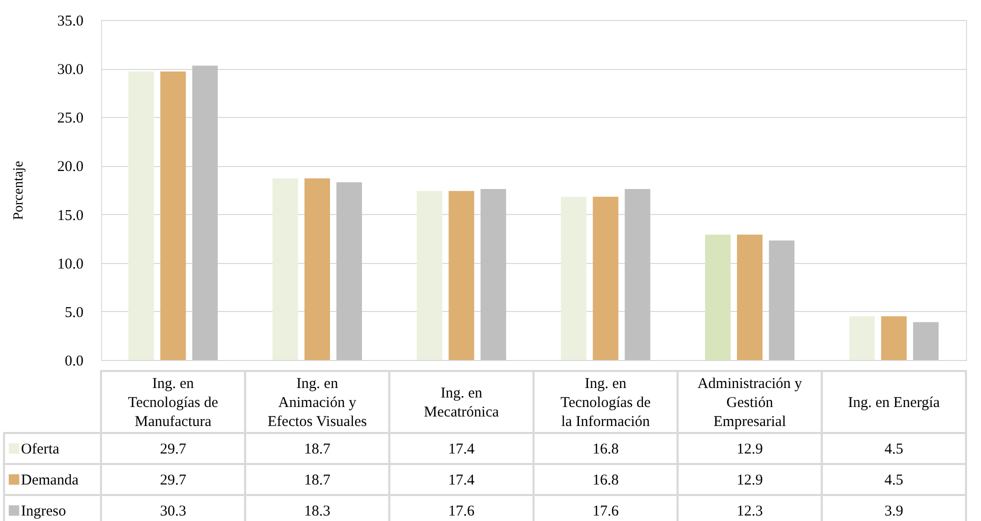  Describe the element at coordinates (74, 362) in the screenshot. I see `y-tick-label: 0.0` at that location.